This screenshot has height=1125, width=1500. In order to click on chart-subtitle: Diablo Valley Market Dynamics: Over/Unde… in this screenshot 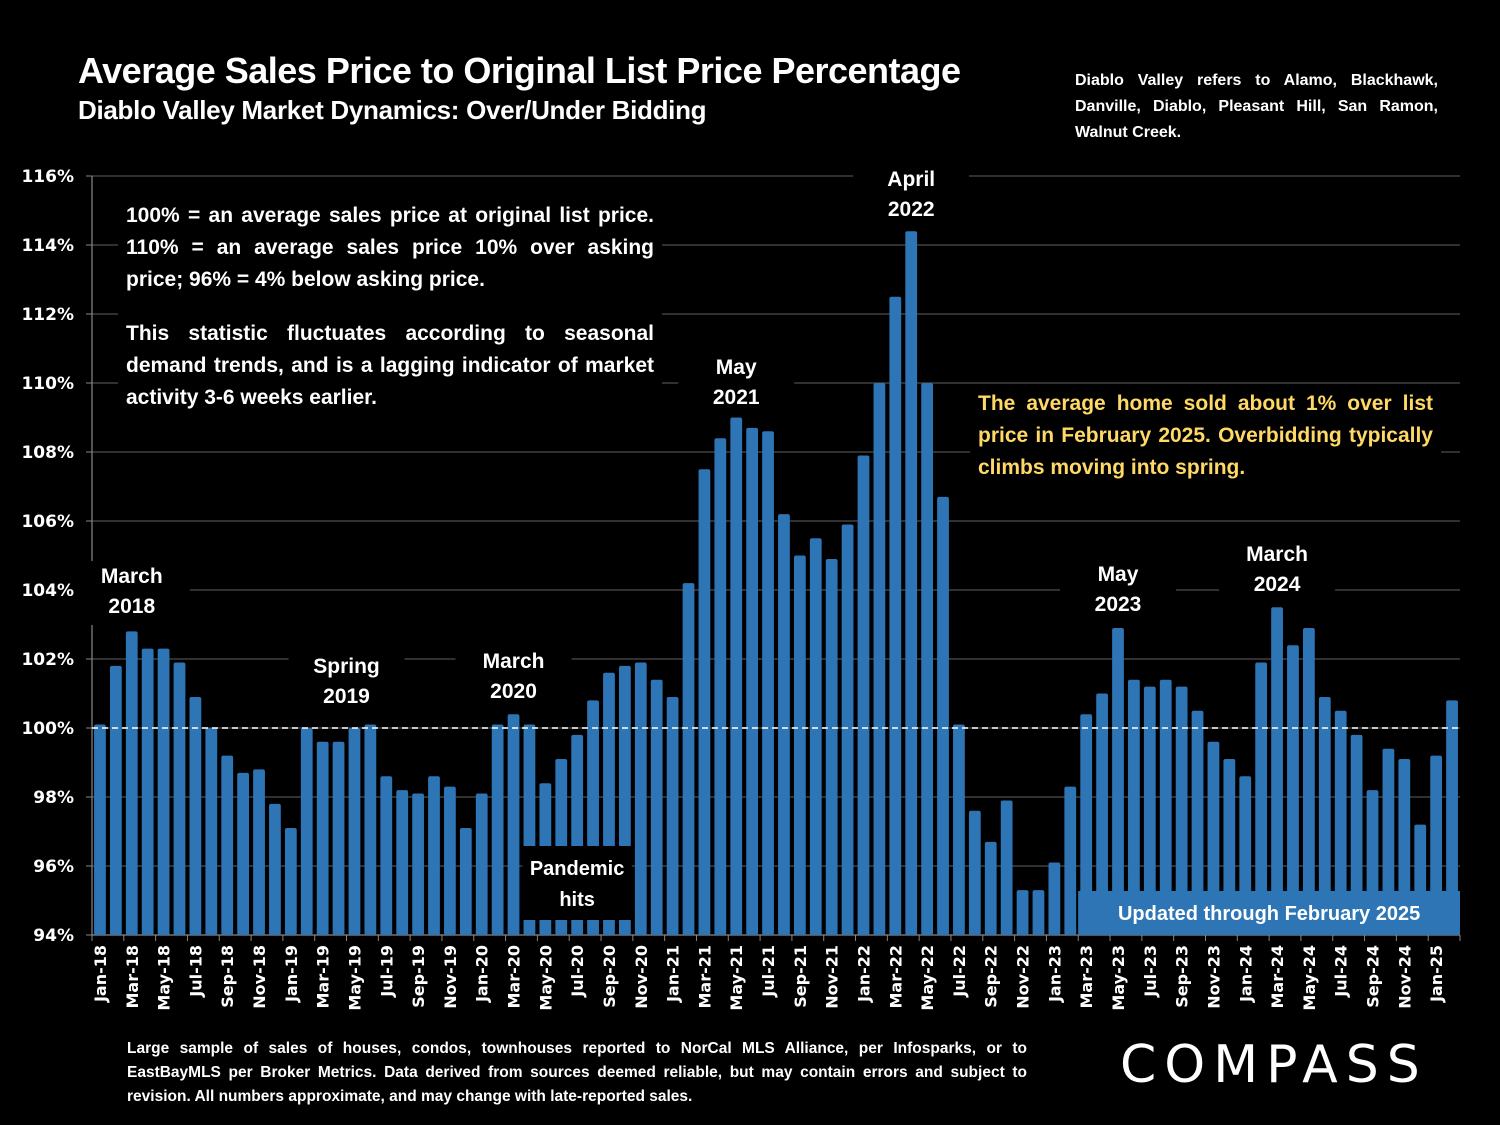, I will do `click(392, 110)`.